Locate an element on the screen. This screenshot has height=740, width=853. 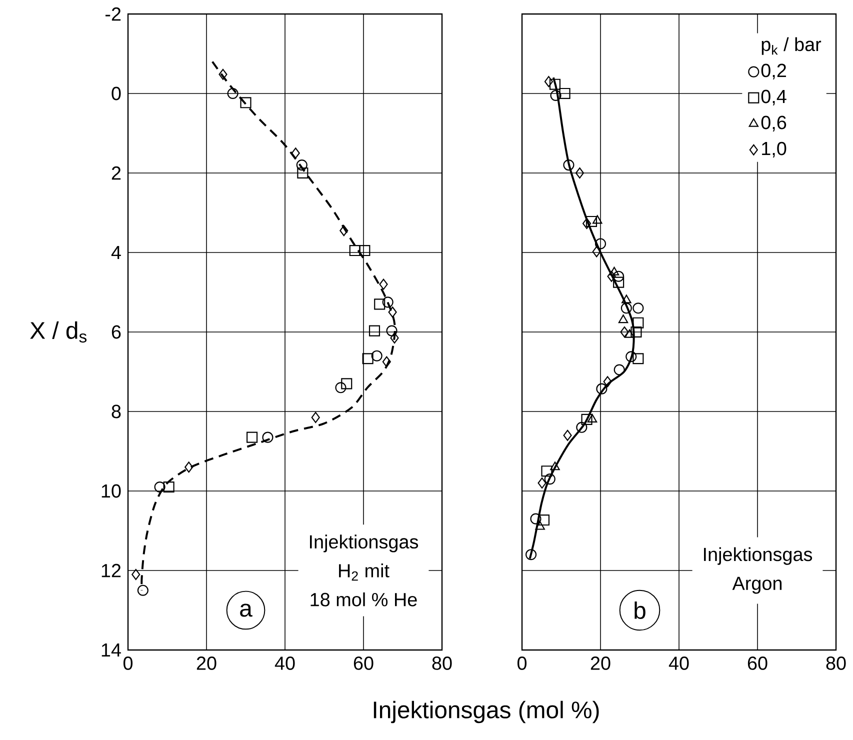
x-axis-title: Injektionsgas (mol %) is located at coordinates (486, 712).